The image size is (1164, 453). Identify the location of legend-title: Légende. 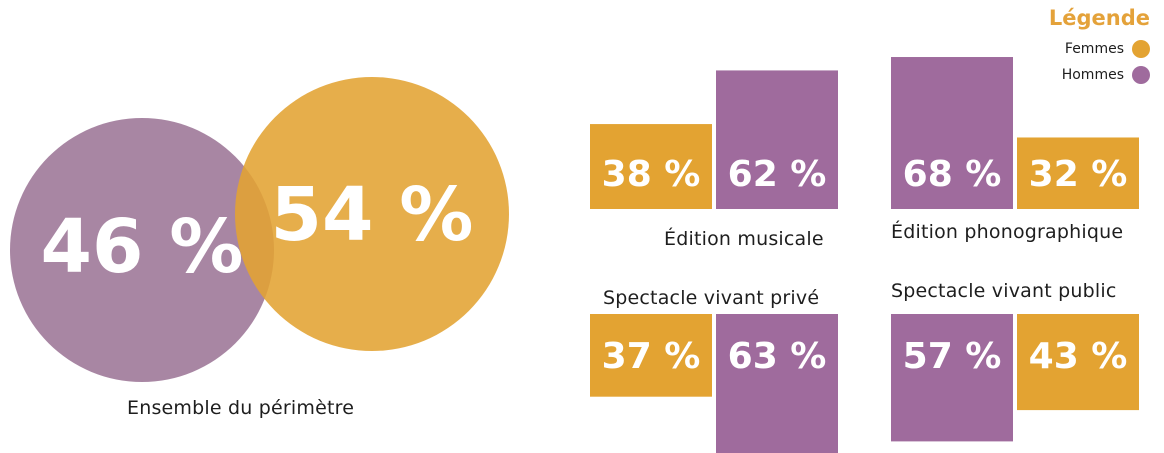
(1099, 18).